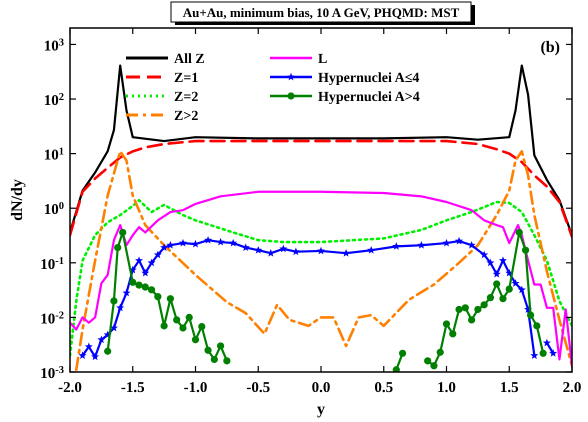 This screenshot has width=588, height=422. What do you see at coordinates (196, 388) in the screenshot?
I see `x-tick-label: -1.0` at bounding box center [196, 388].